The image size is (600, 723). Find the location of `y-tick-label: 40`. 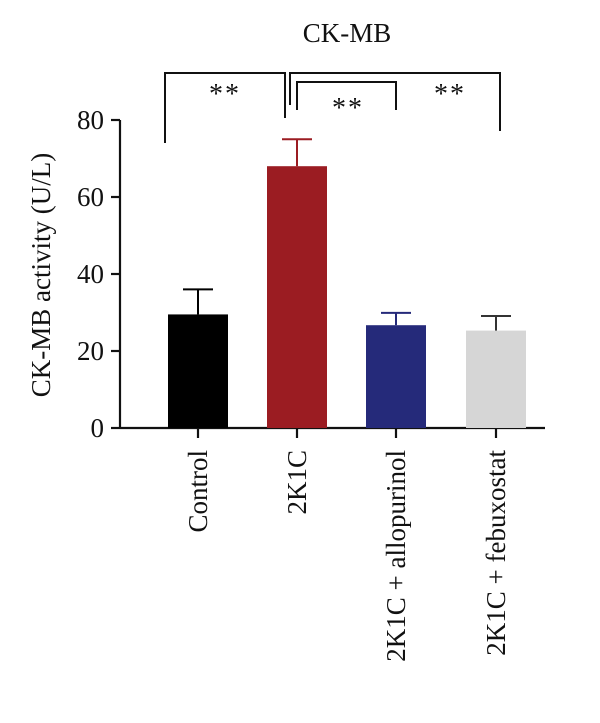

y-tick-label: 40 is located at coordinates (90, 274).